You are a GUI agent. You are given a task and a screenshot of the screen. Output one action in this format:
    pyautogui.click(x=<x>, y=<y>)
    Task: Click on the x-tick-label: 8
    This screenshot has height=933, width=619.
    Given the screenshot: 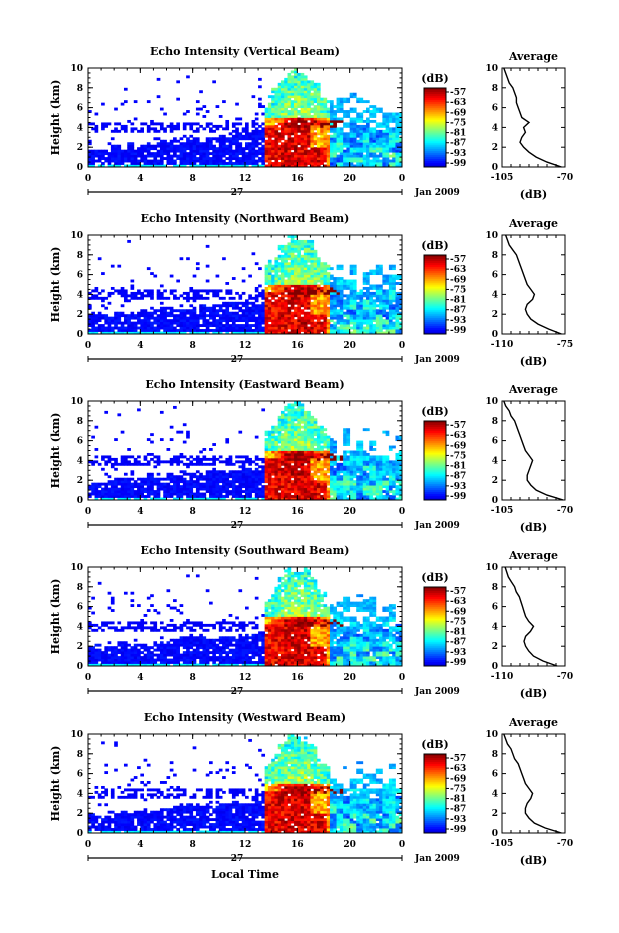 What is the action you would take?
    pyautogui.click(x=193, y=179)
    